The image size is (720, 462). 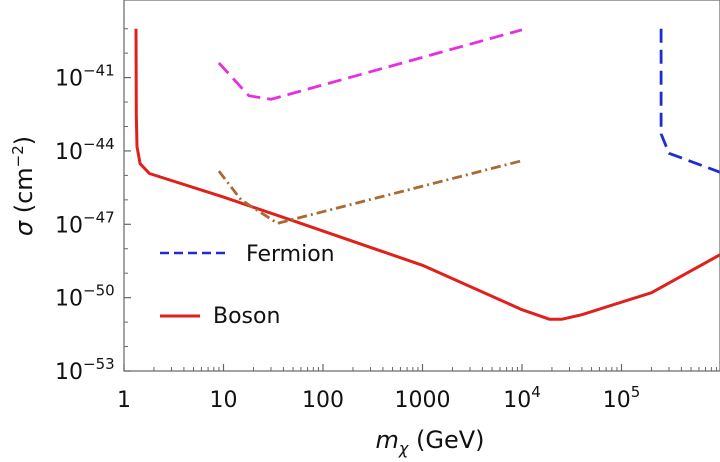 What do you see at coordinates (85, 223) in the screenshot?
I see `y-tick-label: 10−47` at bounding box center [85, 223].